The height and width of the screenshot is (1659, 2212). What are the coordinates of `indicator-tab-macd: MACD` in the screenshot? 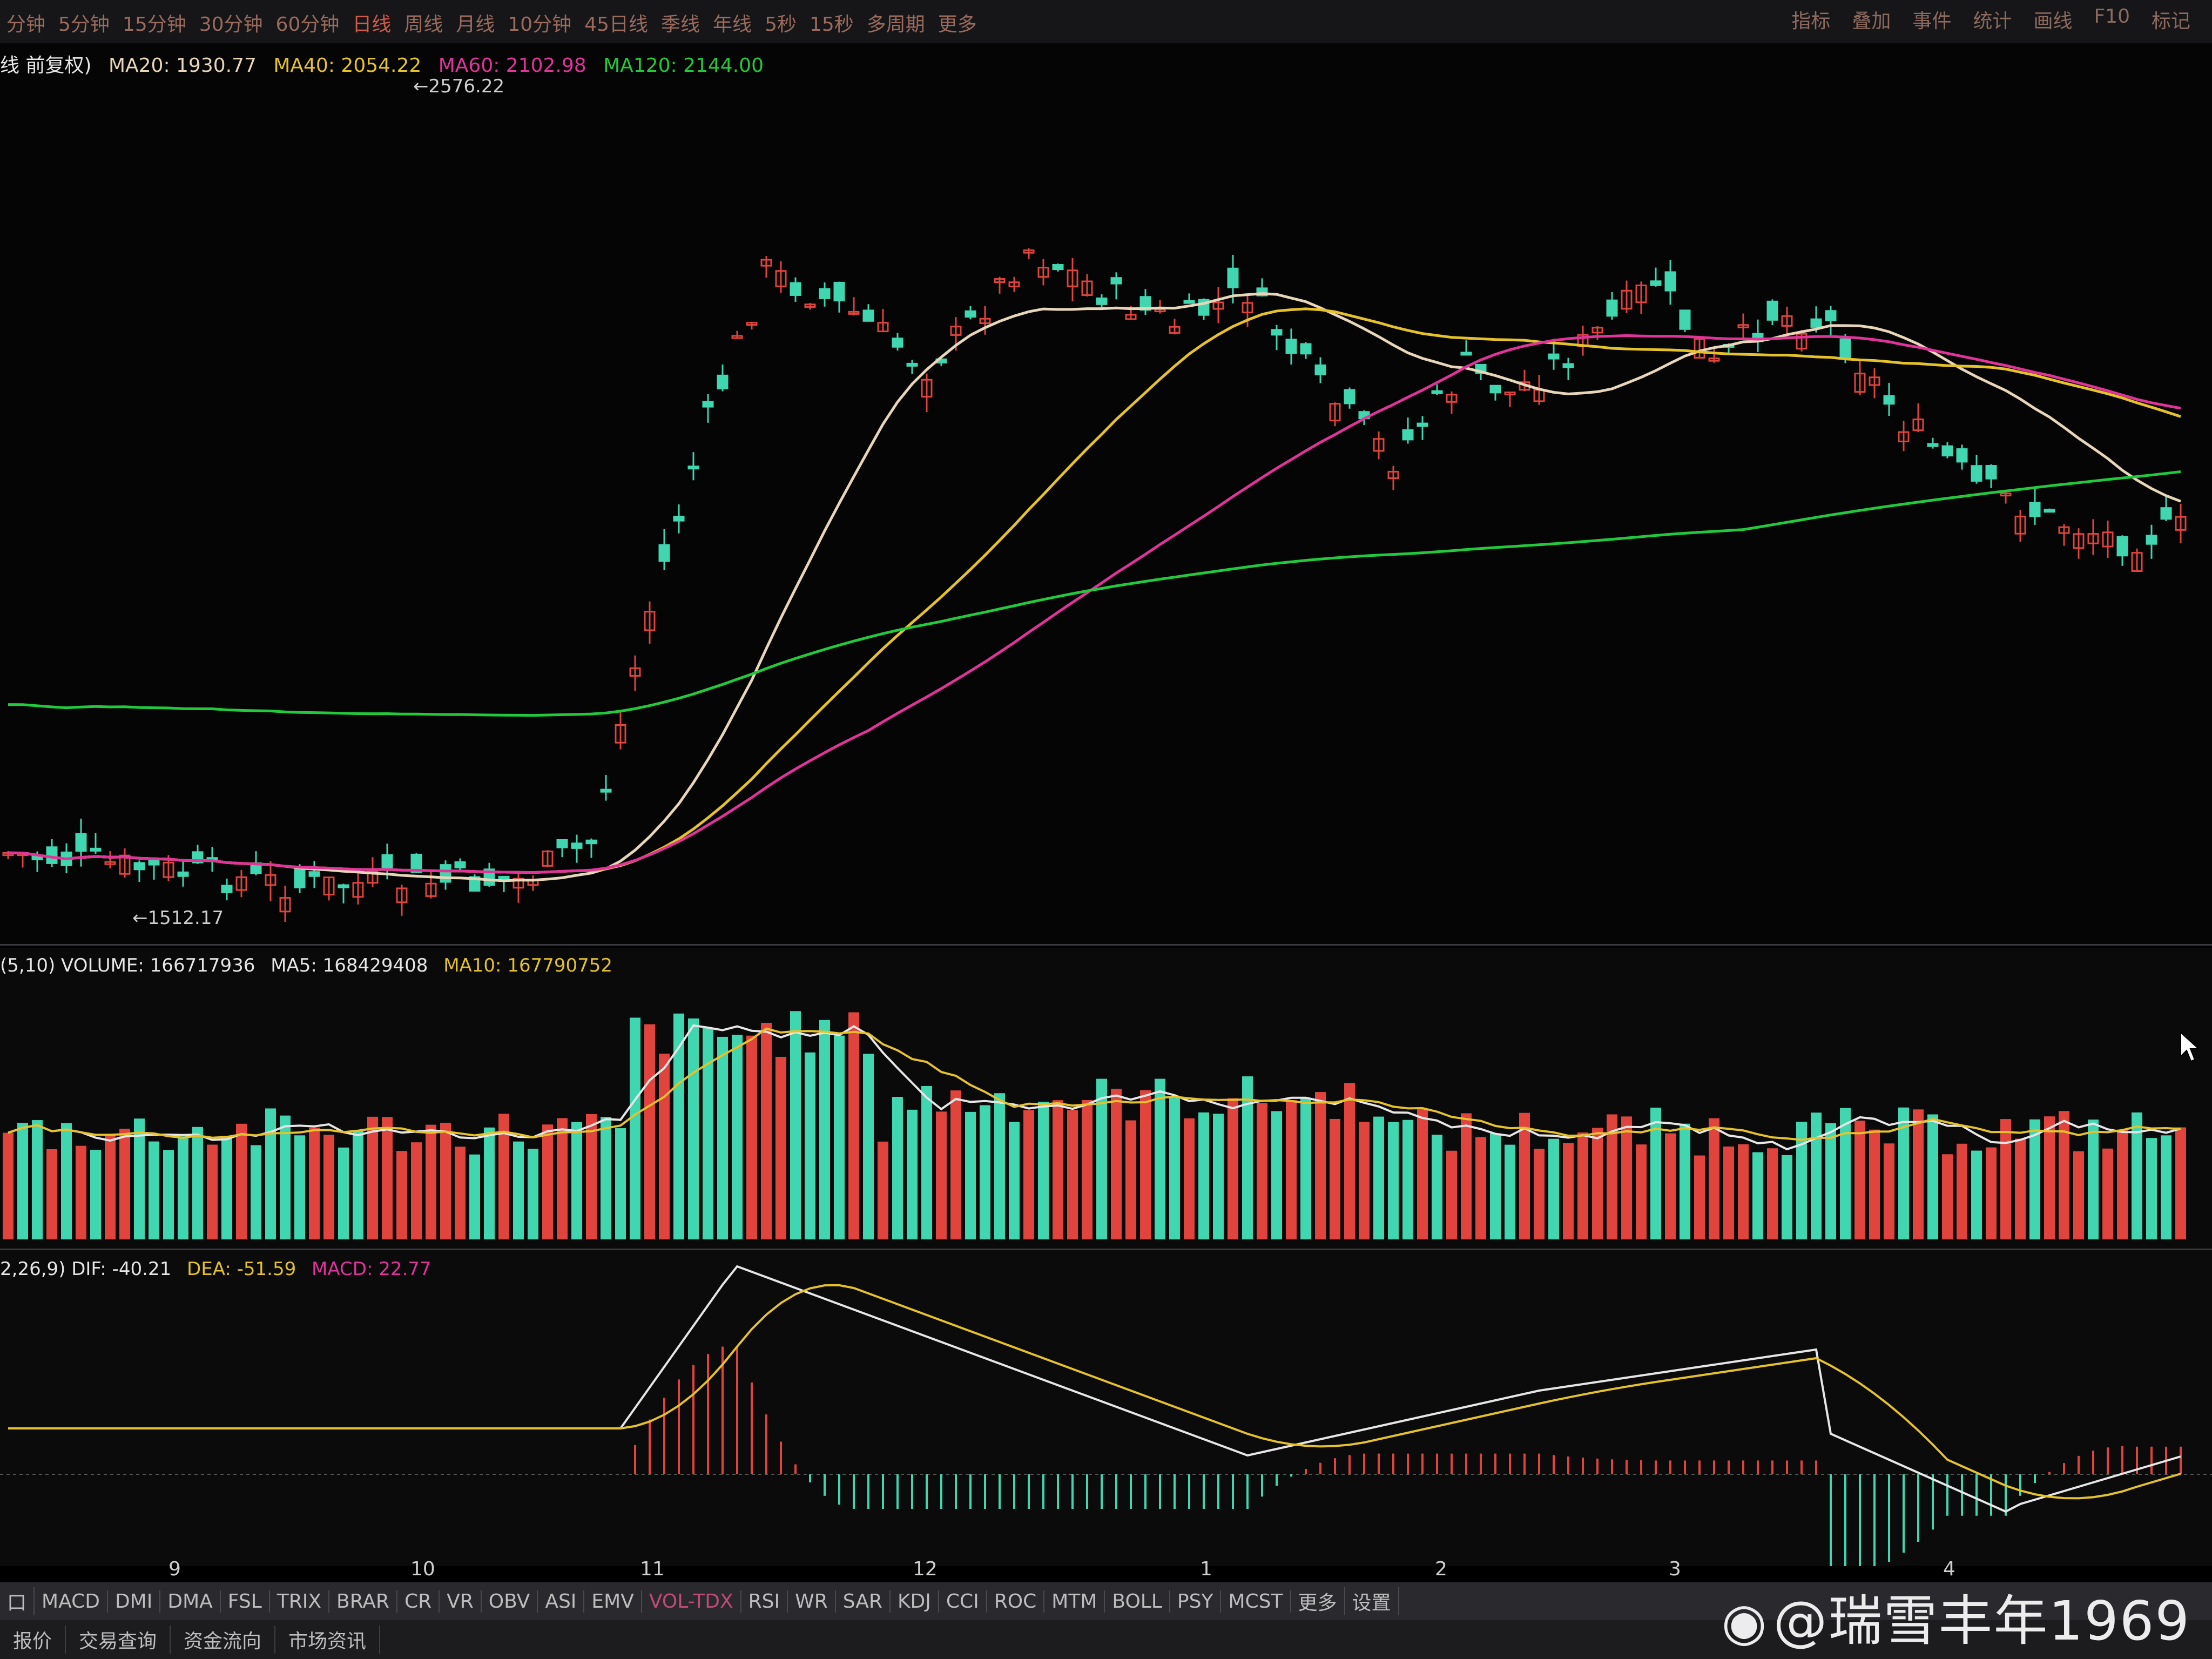 It's located at (71, 1601).